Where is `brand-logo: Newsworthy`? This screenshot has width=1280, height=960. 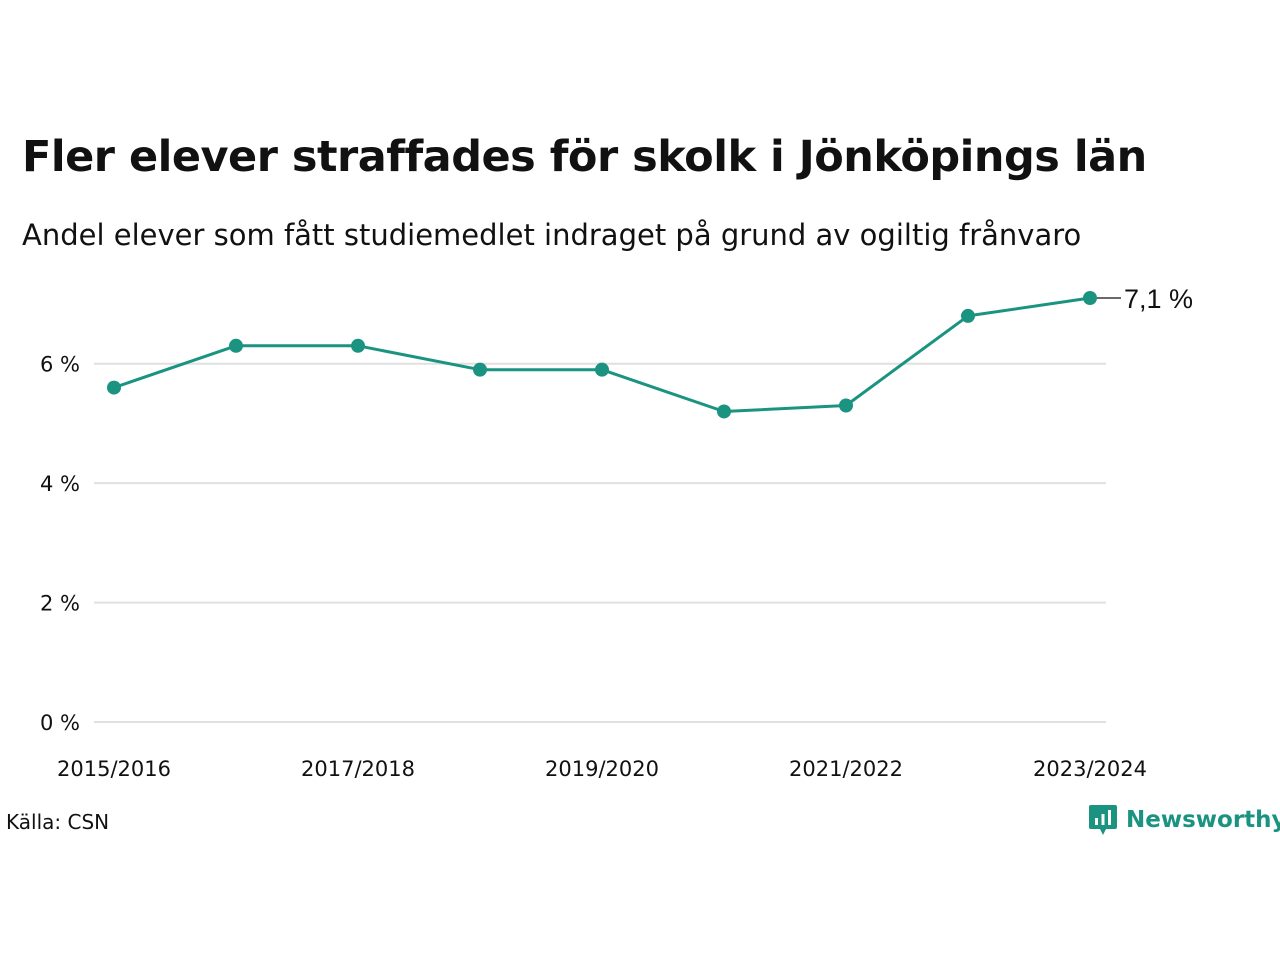
brand-logo: Newsworthy is located at coordinates (1184, 820).